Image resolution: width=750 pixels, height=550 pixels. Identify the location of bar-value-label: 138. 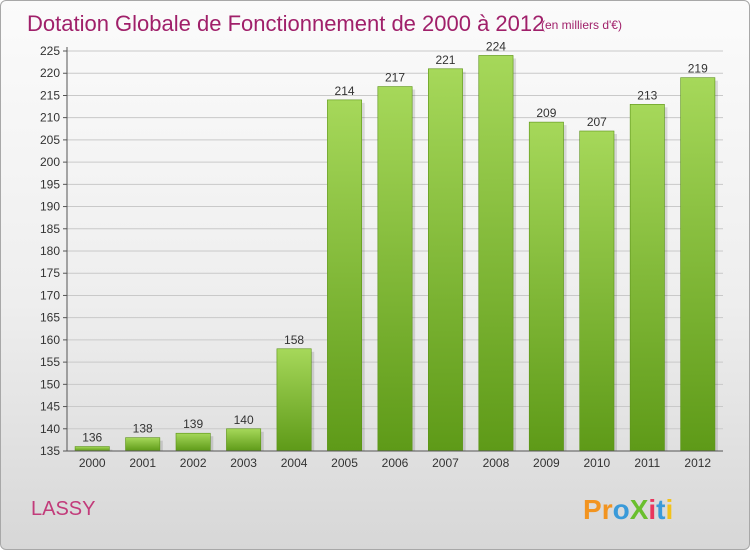
(143, 429).